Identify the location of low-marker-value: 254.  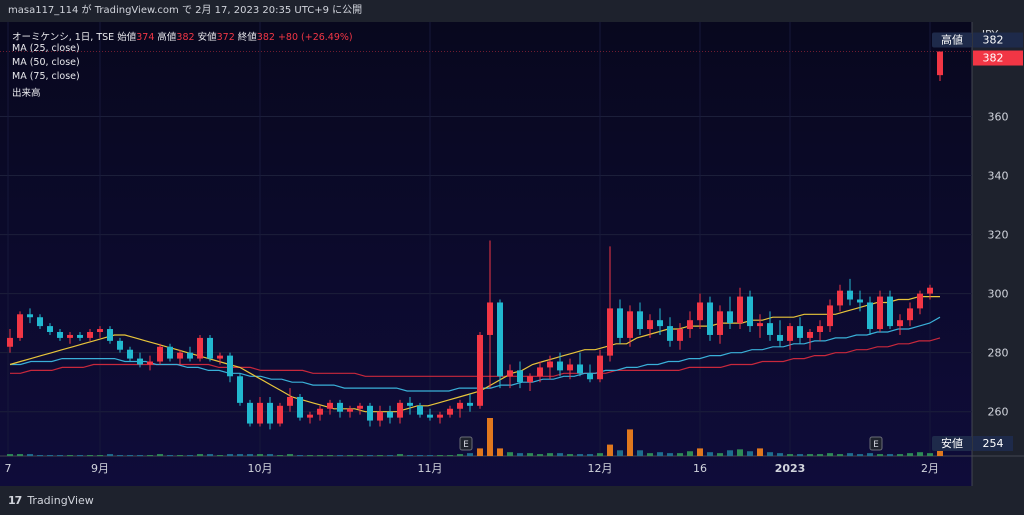
(993, 443).